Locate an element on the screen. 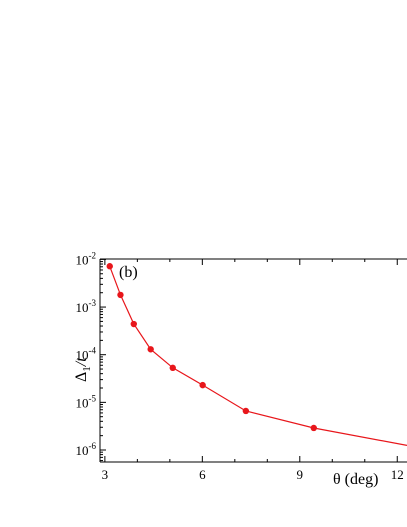  y-axis-title-tail: /t is located at coordinates (81, 362).